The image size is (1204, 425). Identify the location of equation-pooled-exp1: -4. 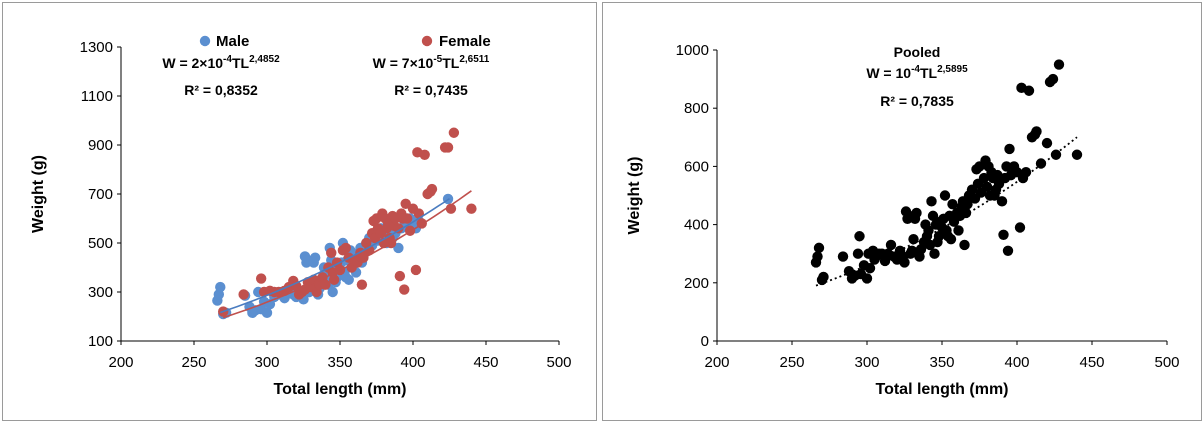
(915, 69).